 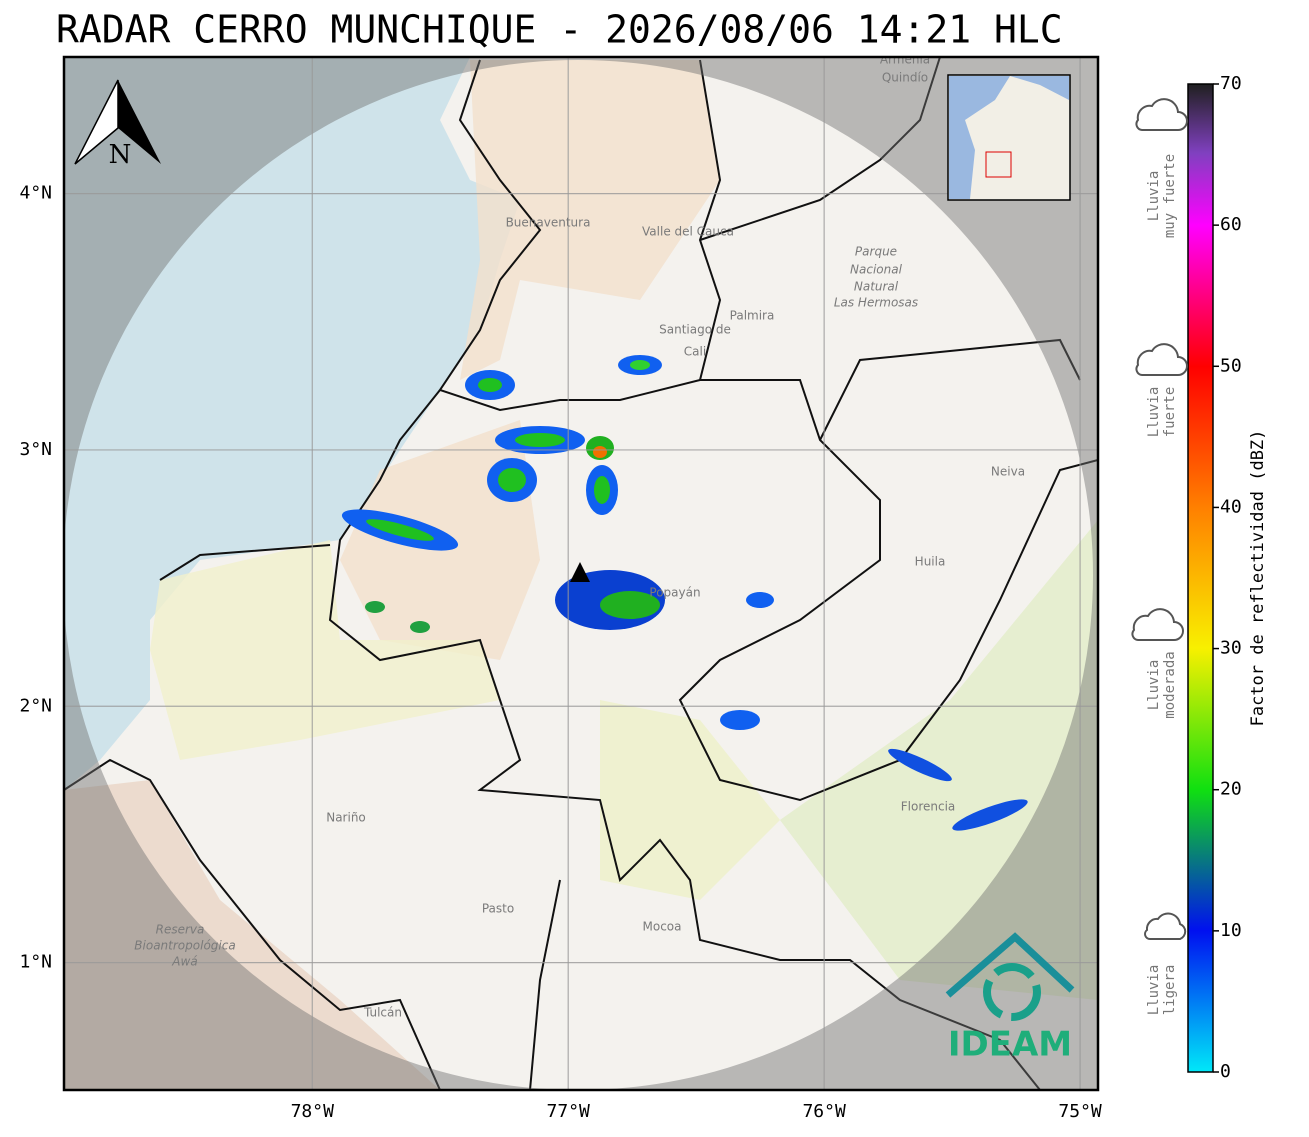 I want to click on place-label: Awá, so click(x=184, y=962).